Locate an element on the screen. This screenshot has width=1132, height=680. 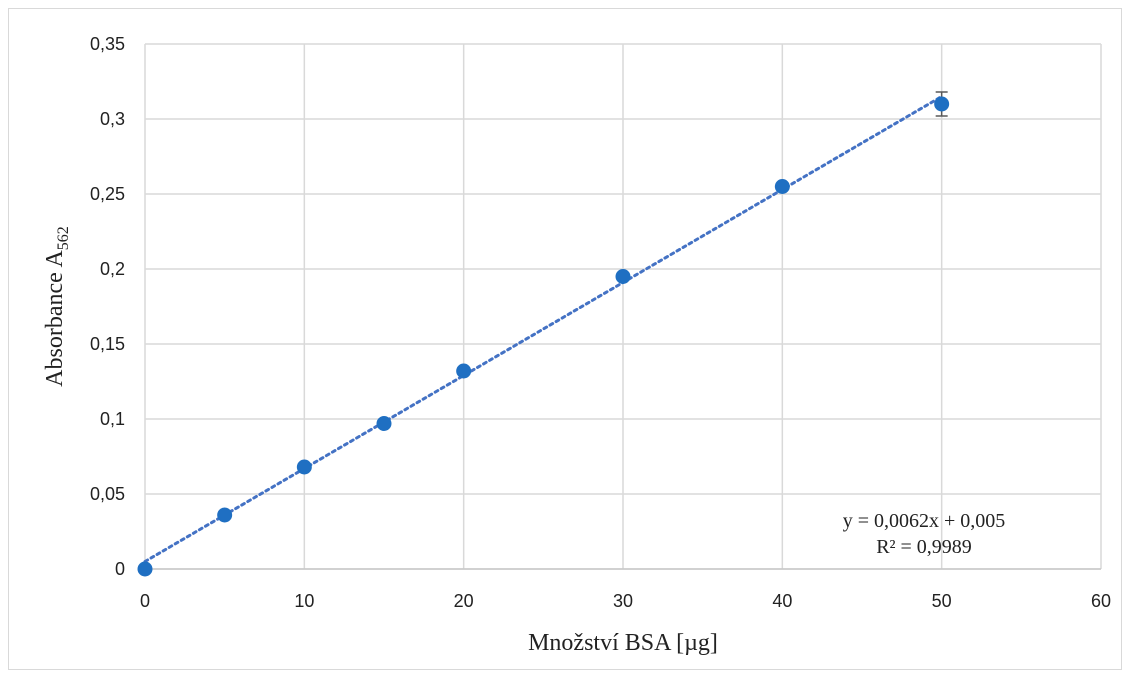
y-axis-title: Absorbance A562 is located at coordinates (57, 306).